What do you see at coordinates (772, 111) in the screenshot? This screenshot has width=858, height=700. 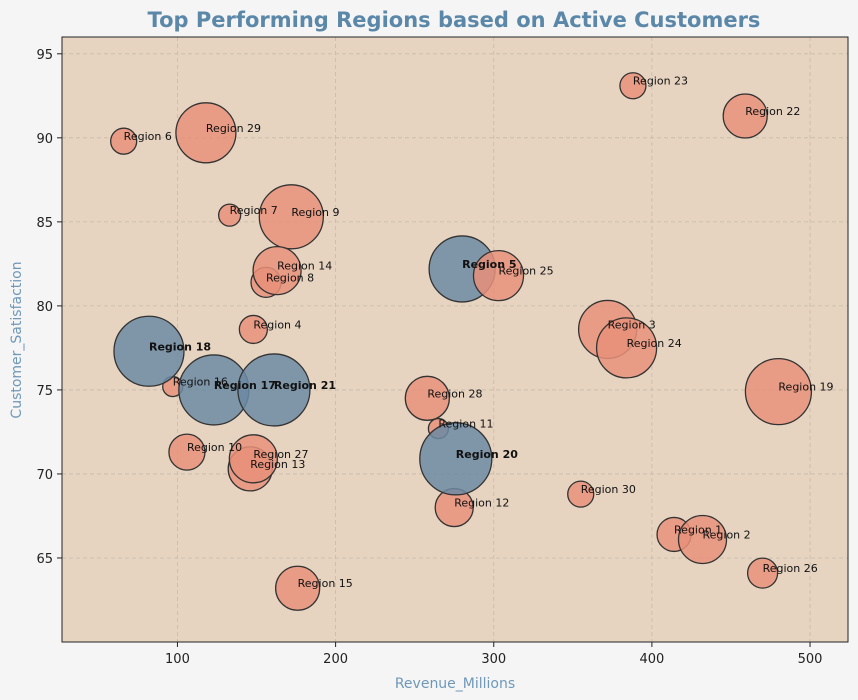 I see `point-label: Region 22` at bounding box center [772, 111].